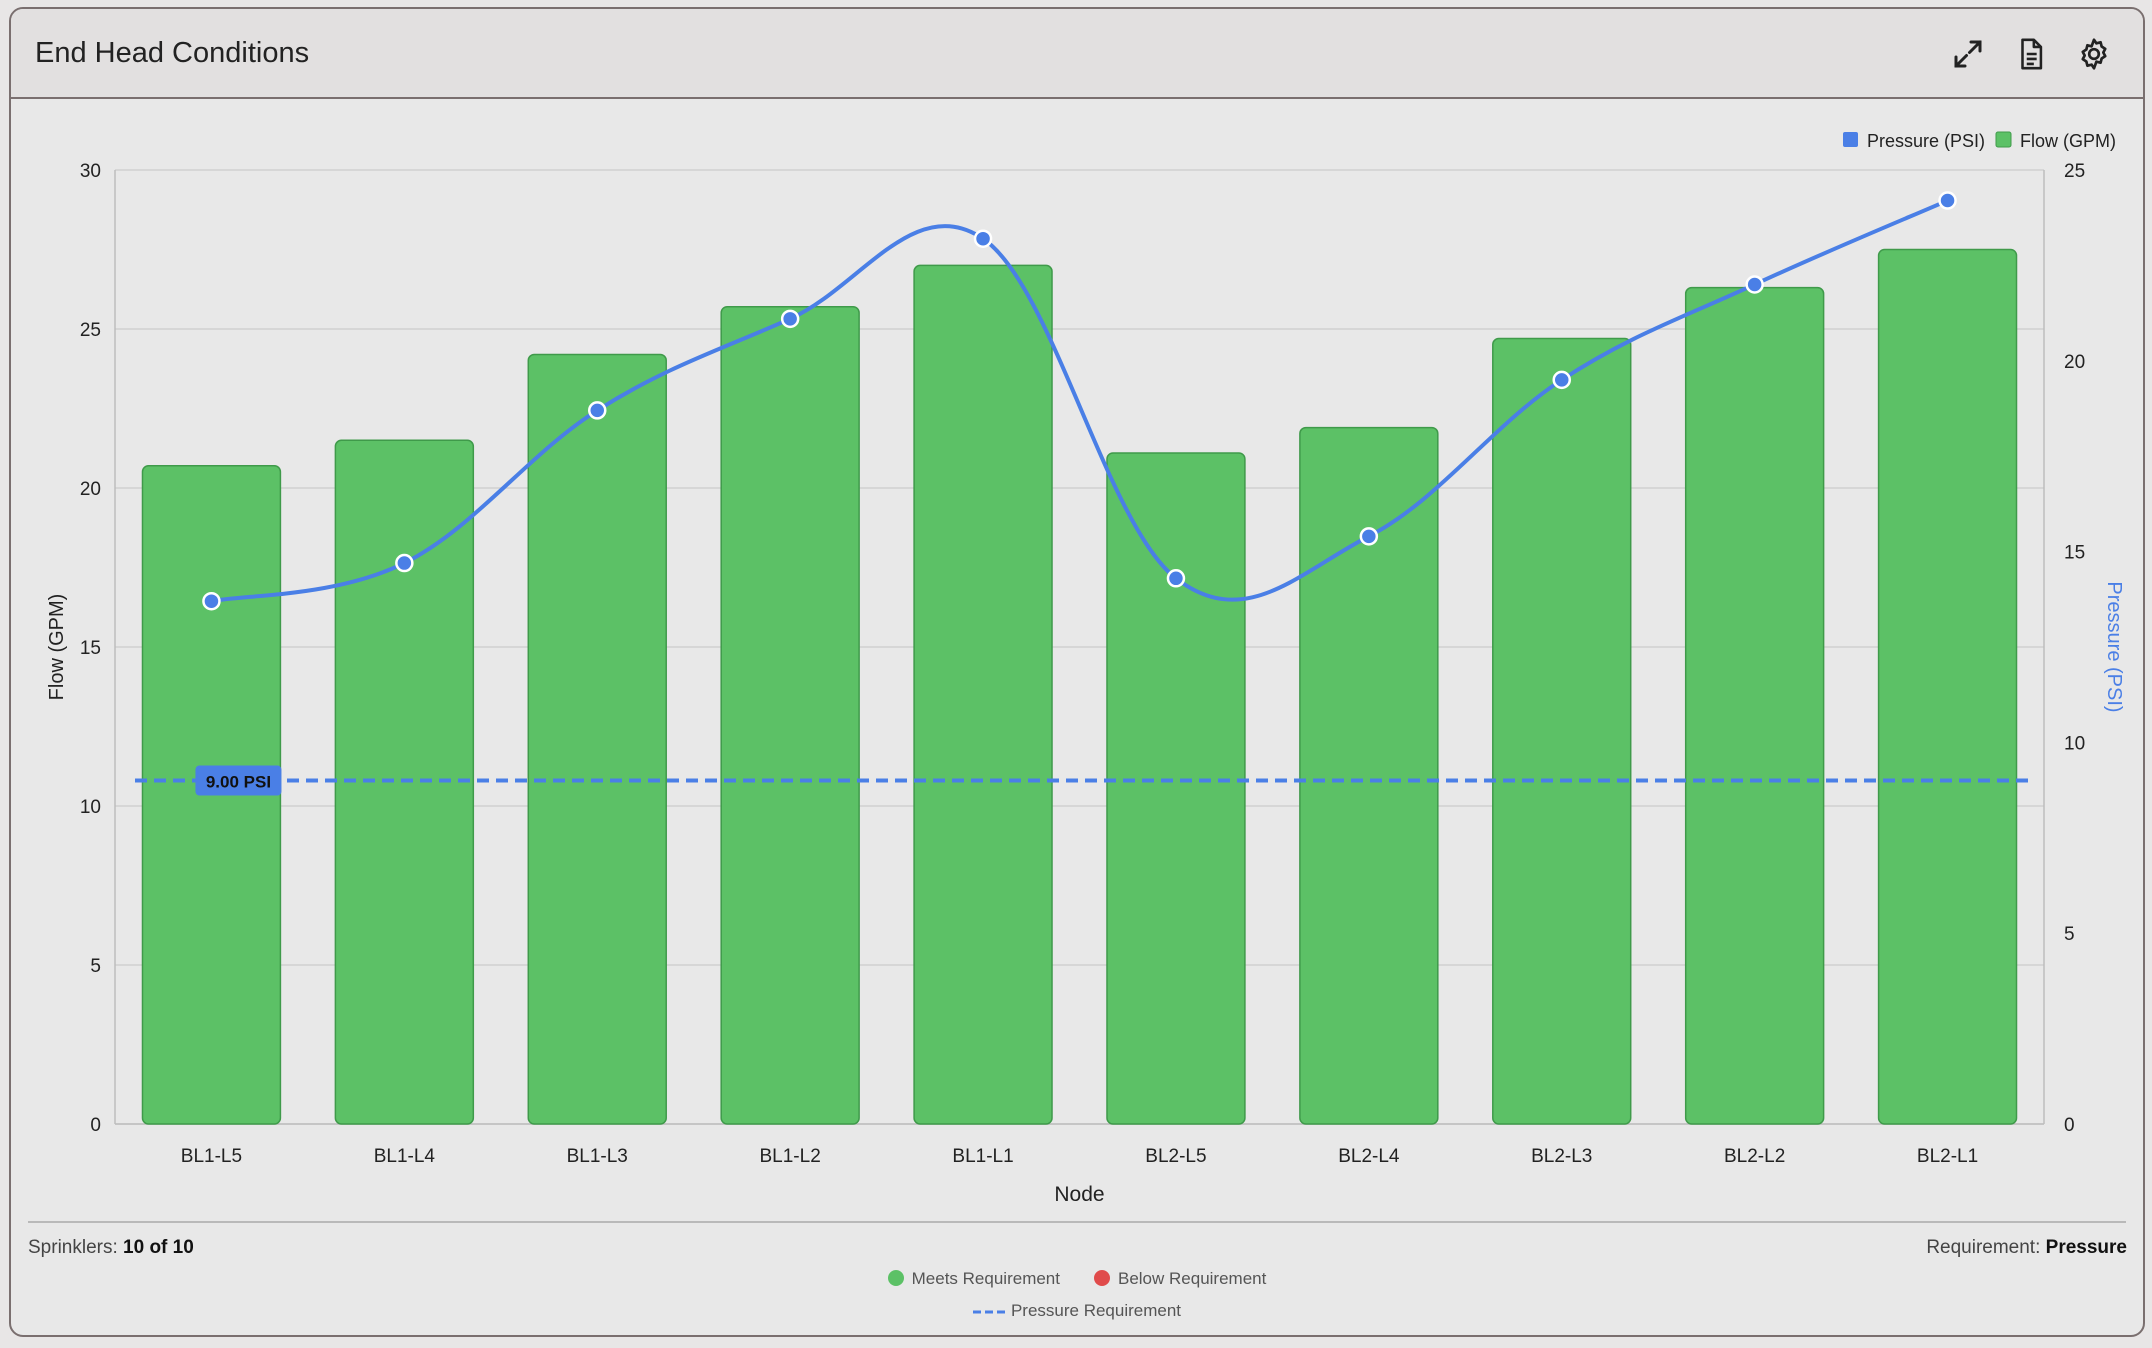 This screenshot has height=1348, width=2152. What do you see at coordinates (2074, 362) in the screenshot?
I see `y2-tick-label: 20` at bounding box center [2074, 362].